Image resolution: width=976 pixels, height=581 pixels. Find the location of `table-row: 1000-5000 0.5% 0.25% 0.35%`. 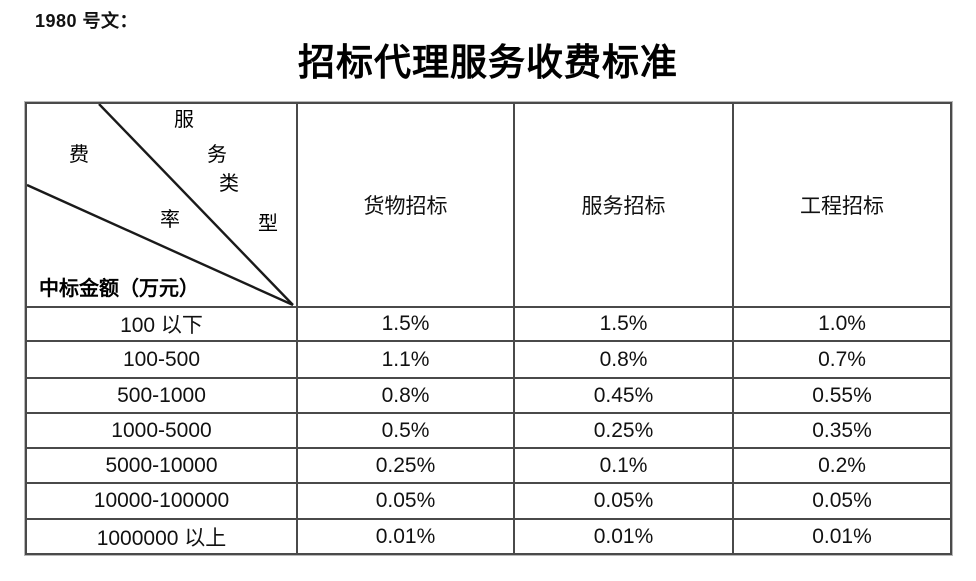

table-row: 1000-5000 0.5% 0.25% 0.35% is located at coordinates (488, 430).